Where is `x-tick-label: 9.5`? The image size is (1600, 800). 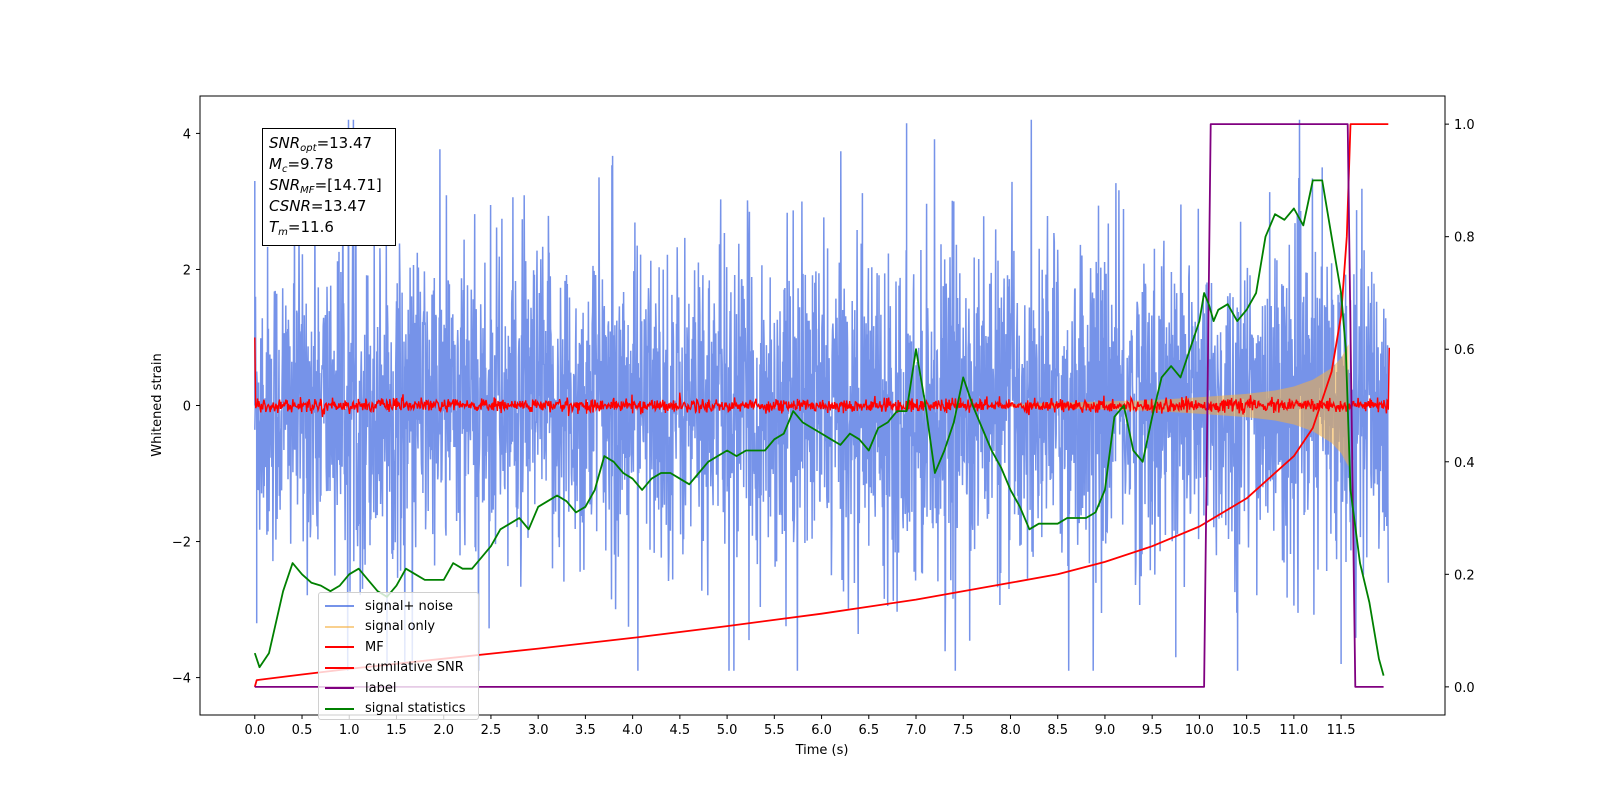 x-tick-label: 9.5 is located at coordinates (1152, 730).